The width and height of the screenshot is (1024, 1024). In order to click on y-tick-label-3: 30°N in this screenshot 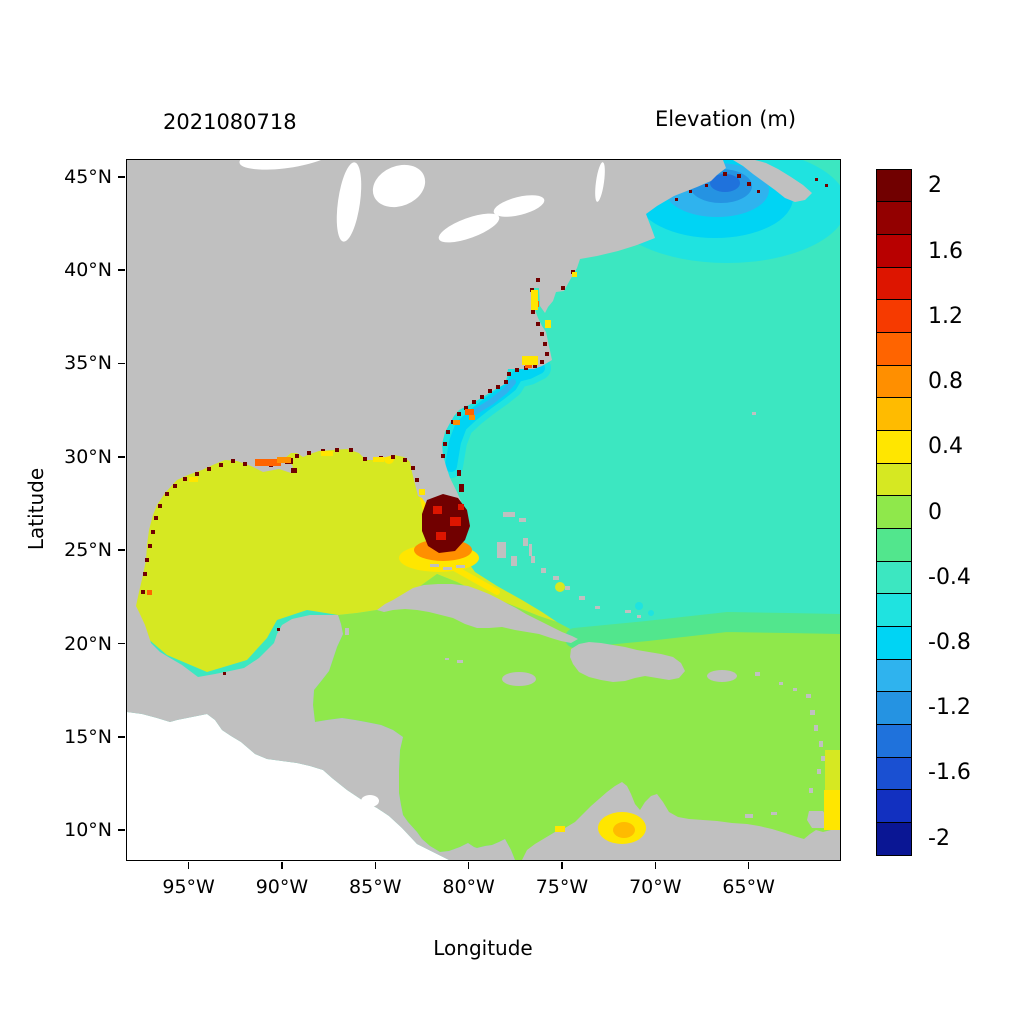, I will do `click(88, 456)`.